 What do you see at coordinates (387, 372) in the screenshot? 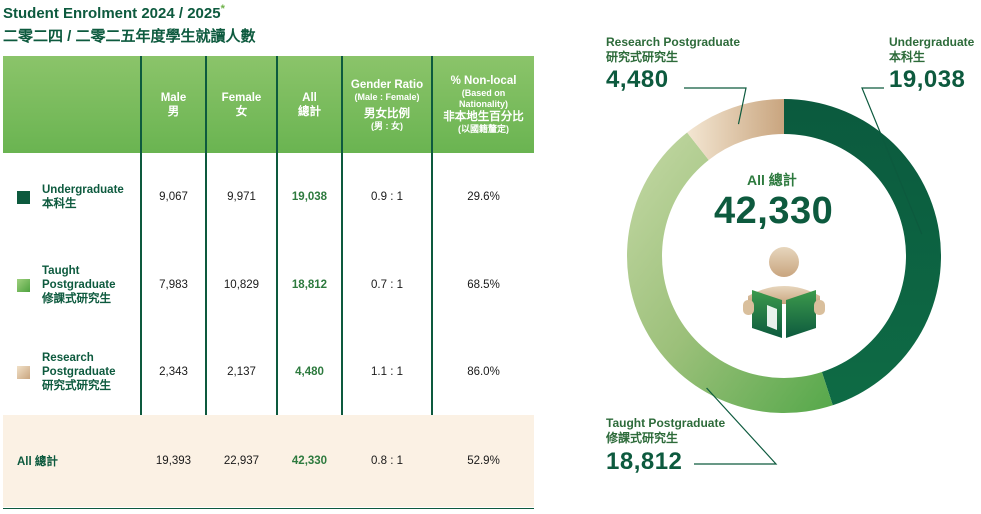
I see `cell-ratio: 1.1 : 1` at bounding box center [387, 372].